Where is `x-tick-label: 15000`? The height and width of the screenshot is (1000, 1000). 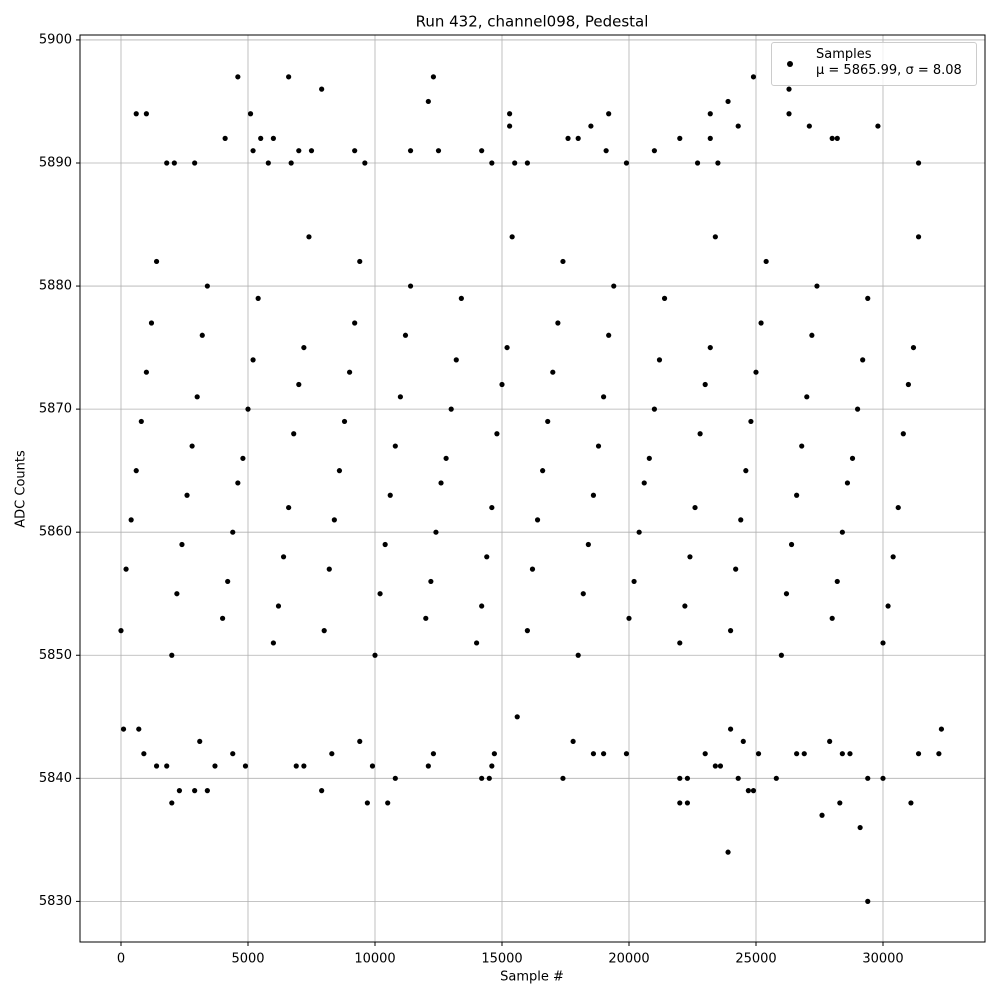 x-tick-label: 15000 is located at coordinates (501, 959).